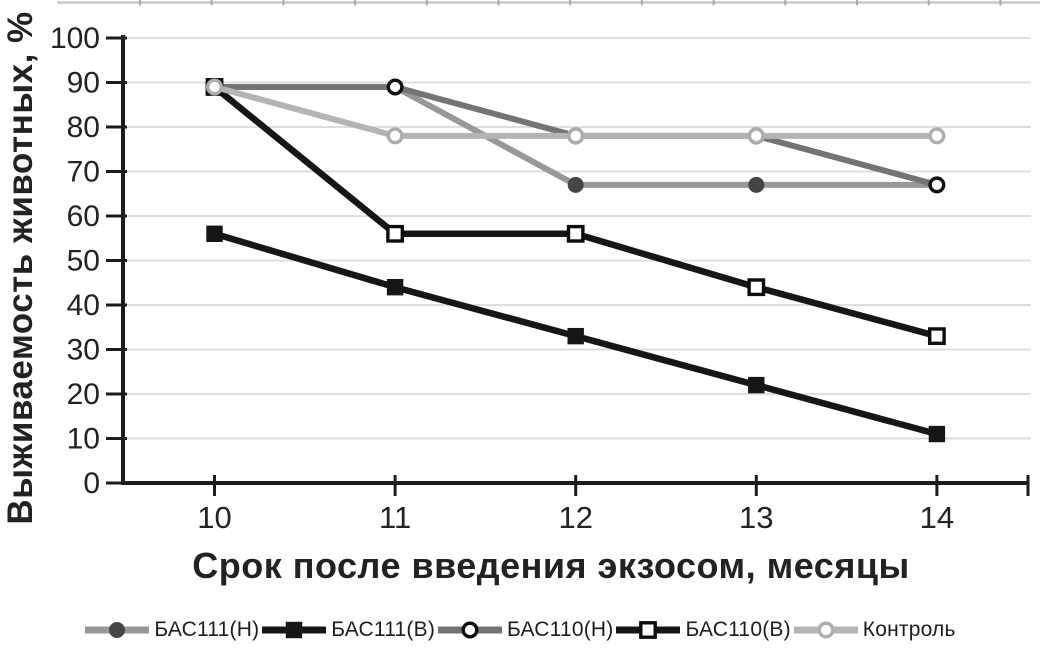 The height and width of the screenshot is (657, 1040). Describe the element at coordinates (207, 629) in the screenshot. I see `legend-label: БАС111(Н)` at that location.